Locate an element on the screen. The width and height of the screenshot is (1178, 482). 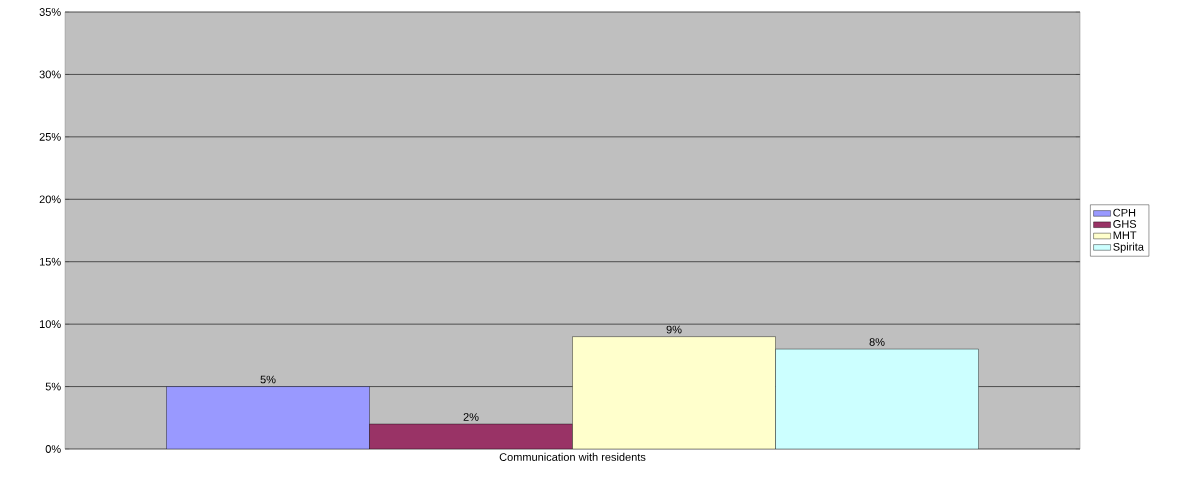
y-tick-label: 35% is located at coordinates (50, 12).